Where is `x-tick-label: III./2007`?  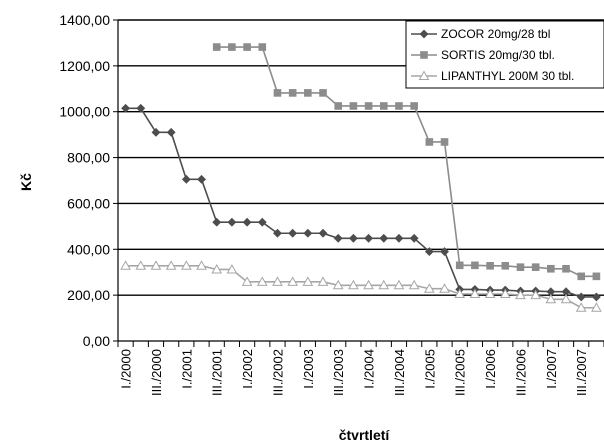 x-tick-label: III./2007 is located at coordinates (581, 372).